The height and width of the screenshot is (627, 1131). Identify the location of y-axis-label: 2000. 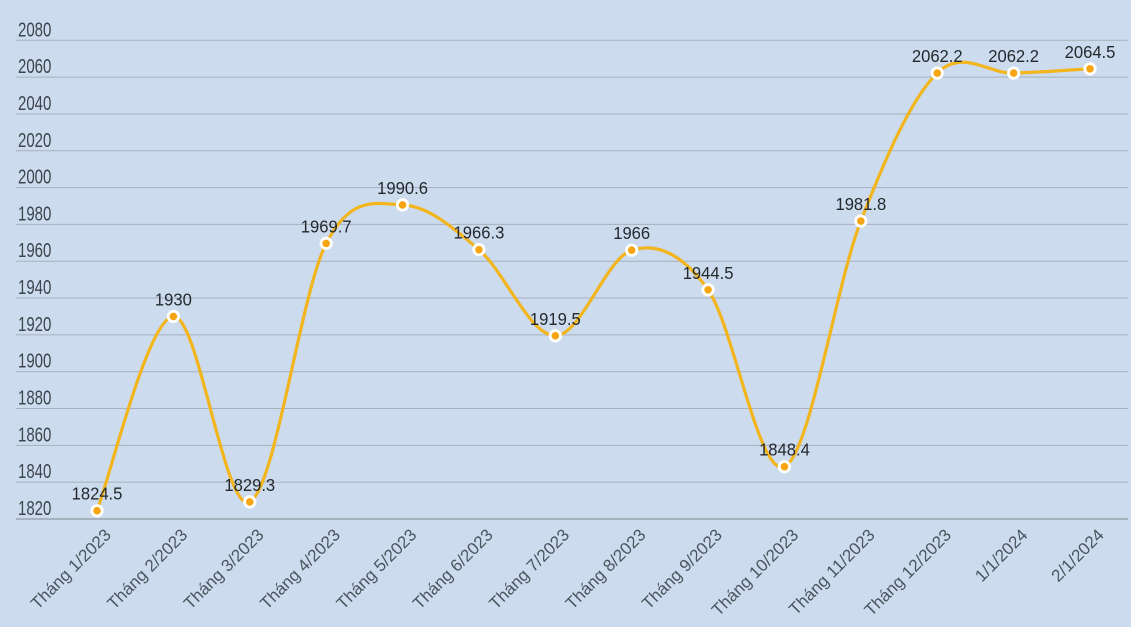
(34, 176).